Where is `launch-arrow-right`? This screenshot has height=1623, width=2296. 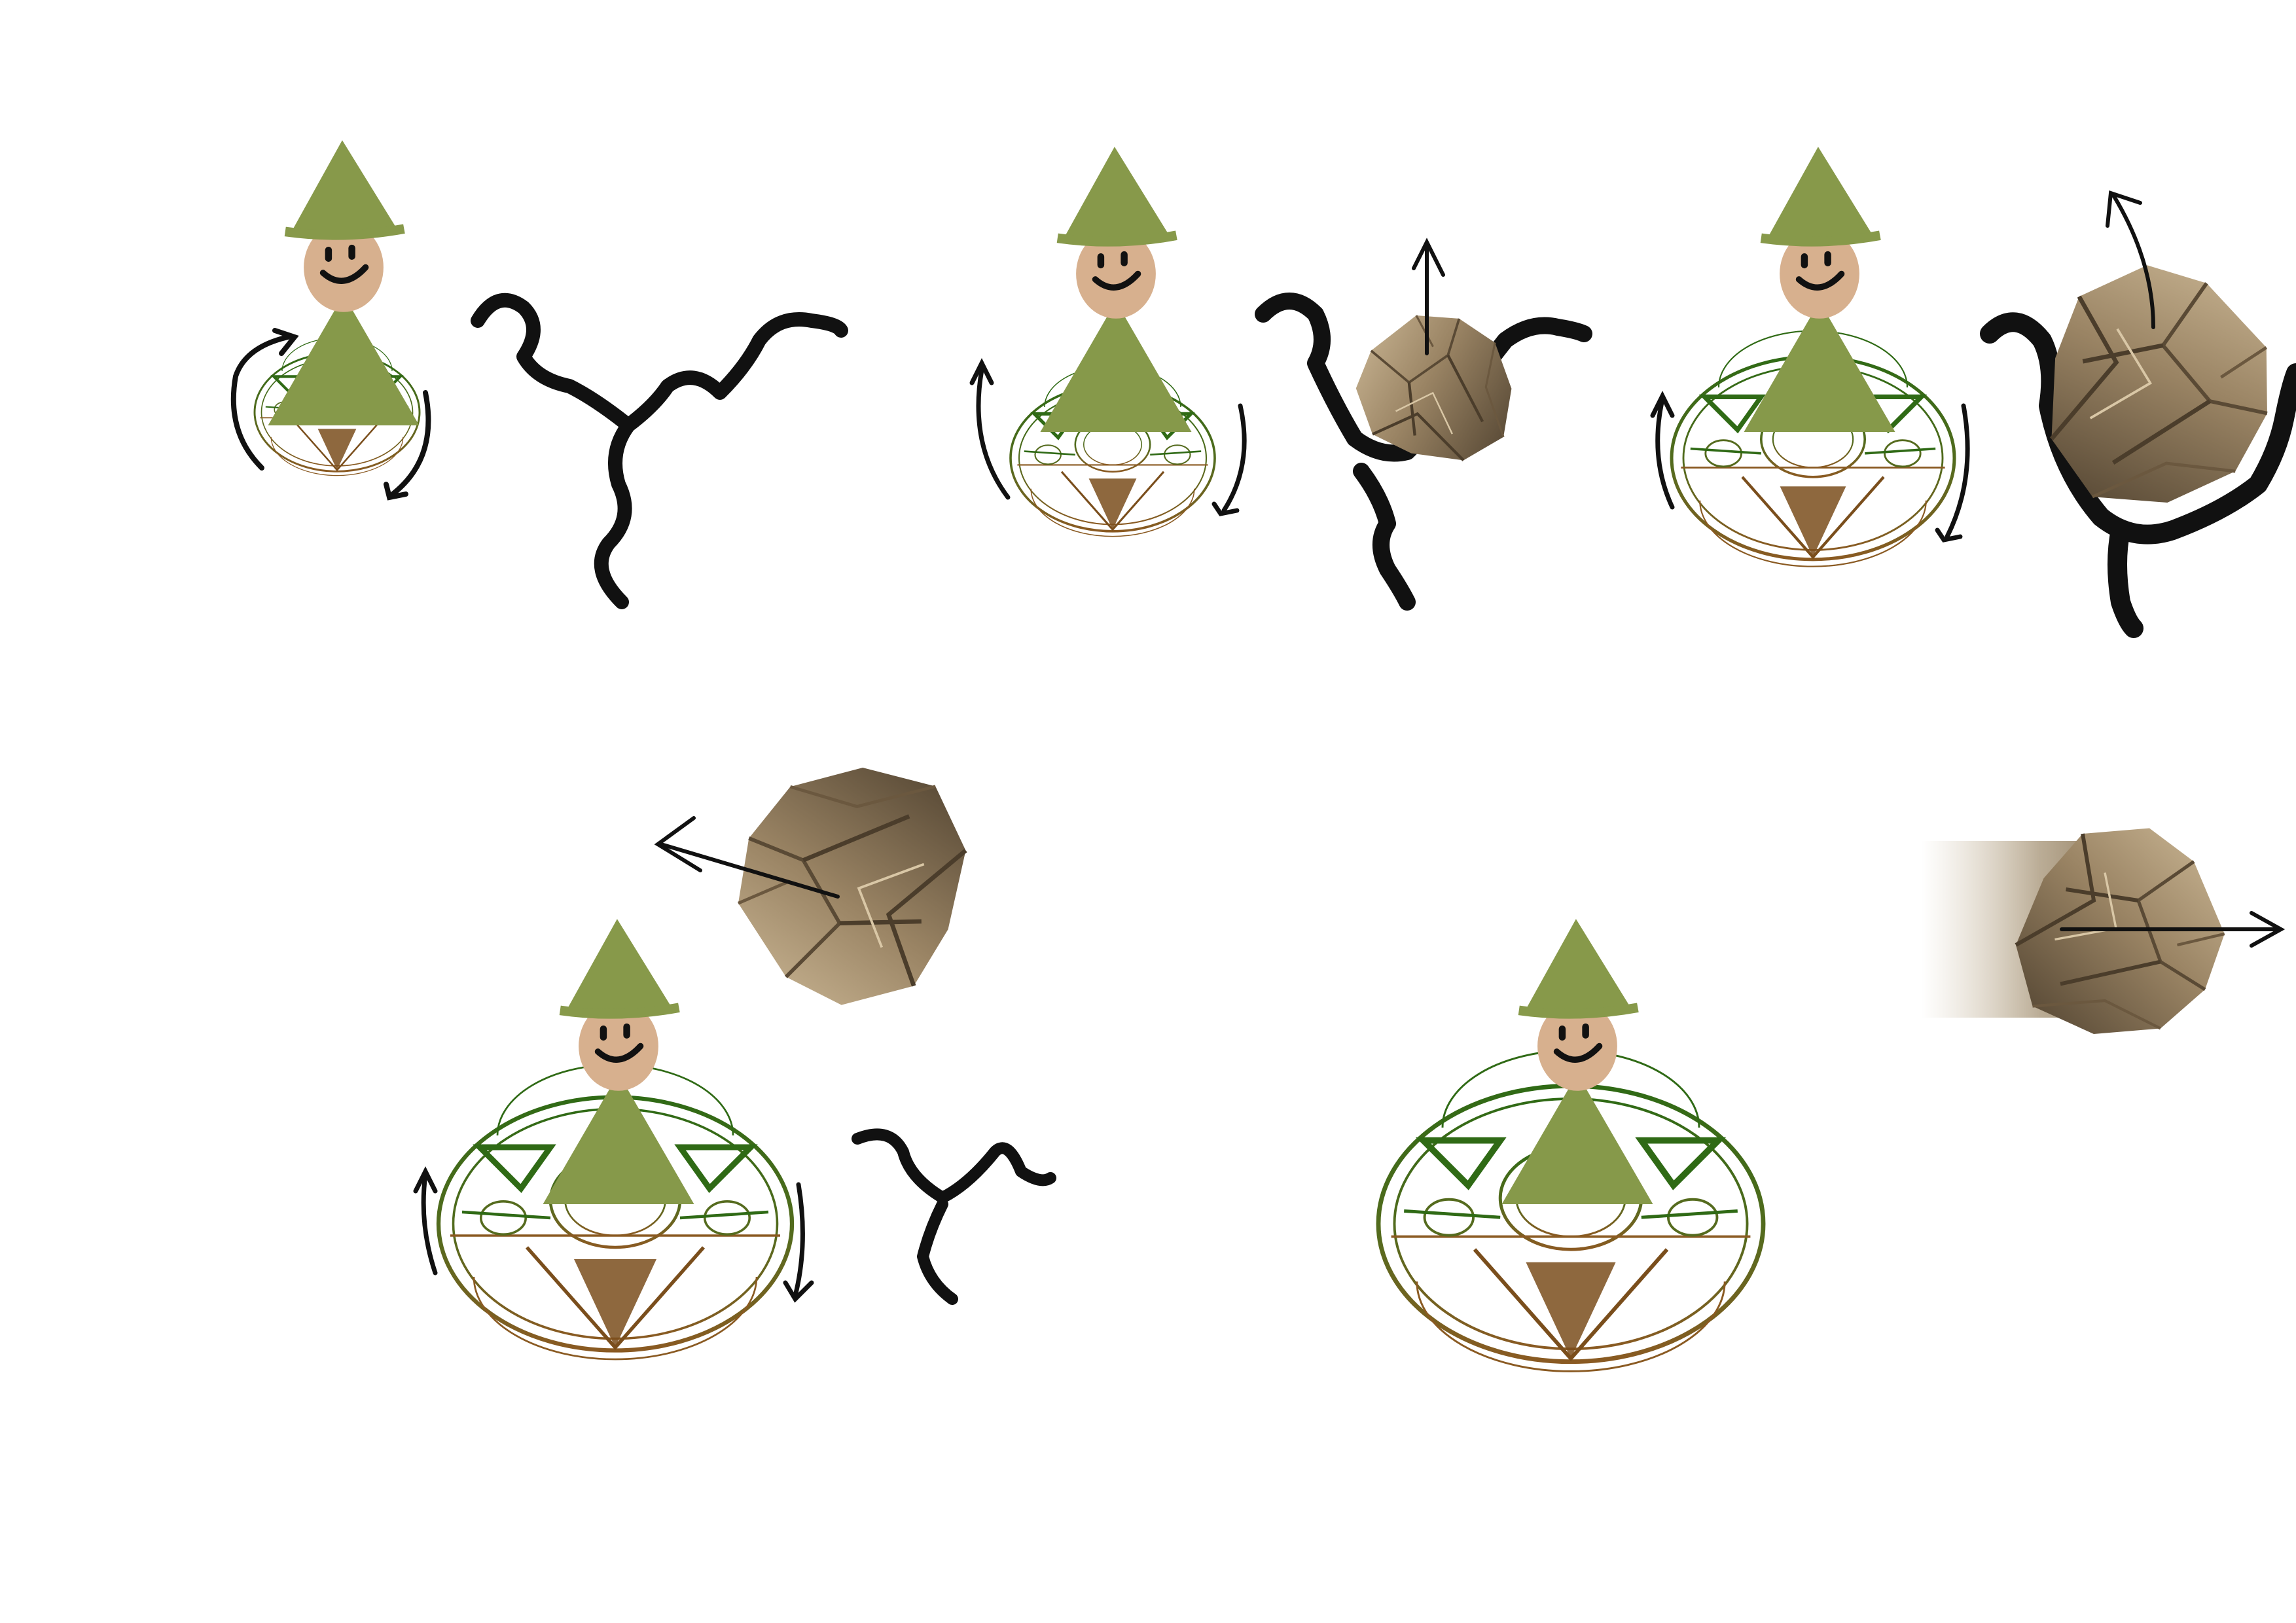
launch-arrow-right is located at coordinates (2173, 930).